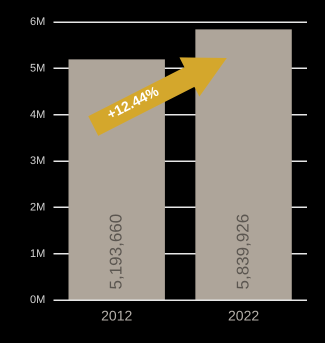 This screenshot has width=325, height=343. Describe the element at coordinates (38, 114) in the screenshot. I see `y-tick-label: 4M` at that location.